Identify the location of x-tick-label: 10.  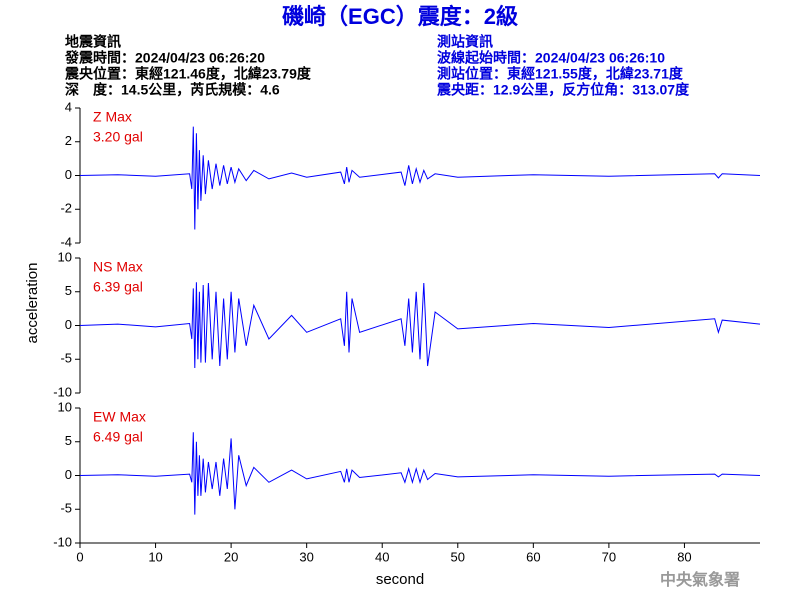
(155, 556).